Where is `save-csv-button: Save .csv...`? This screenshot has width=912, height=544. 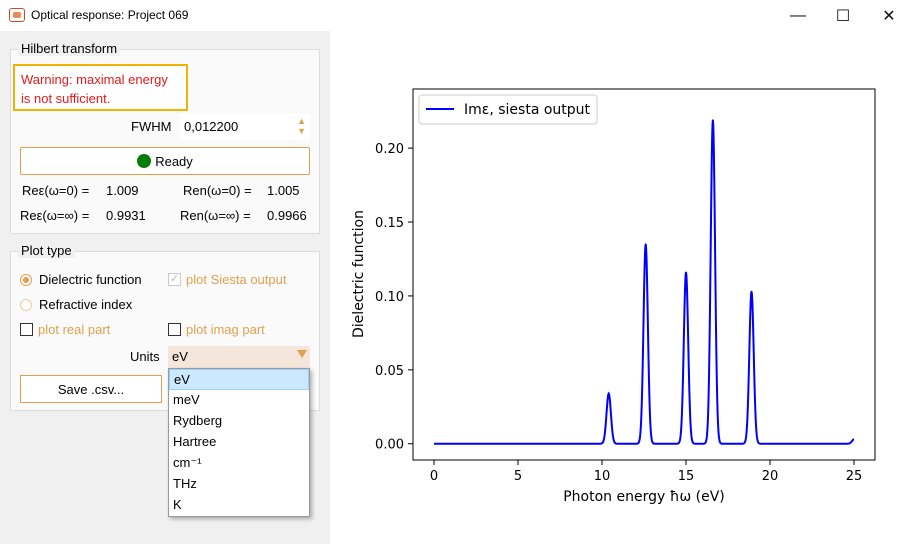
save-csv-button: Save .csv... is located at coordinates (91, 389).